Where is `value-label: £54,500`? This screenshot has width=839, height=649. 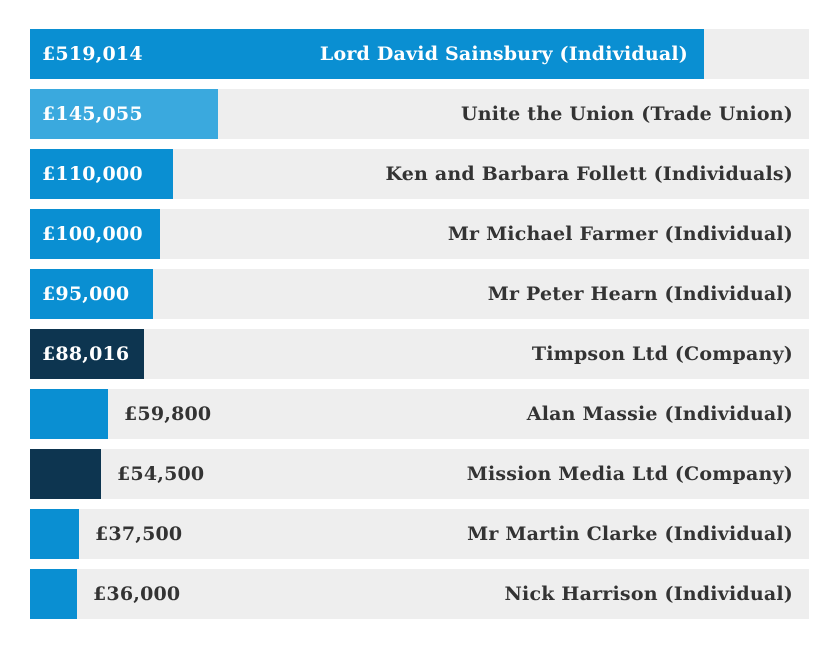
value-label: £54,500 is located at coordinates (161, 474).